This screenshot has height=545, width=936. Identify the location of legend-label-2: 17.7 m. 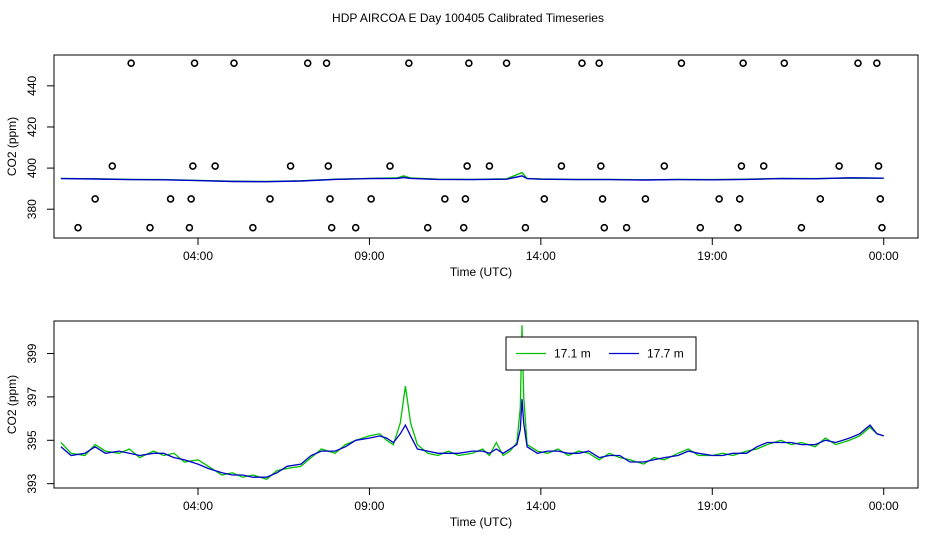
(665, 354).